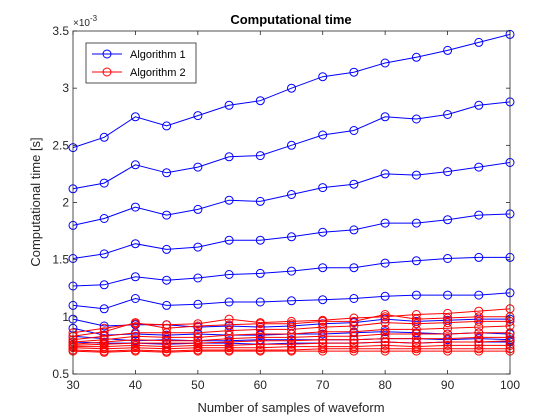 Image resolution: width=560 pixels, height=420 pixels. I want to click on y-tick-label: 1.5, so click(60, 260).